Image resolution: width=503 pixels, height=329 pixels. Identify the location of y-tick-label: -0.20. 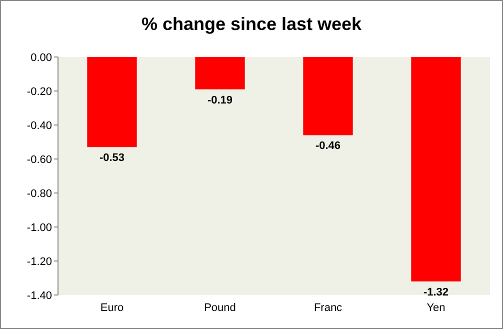
(39, 92).